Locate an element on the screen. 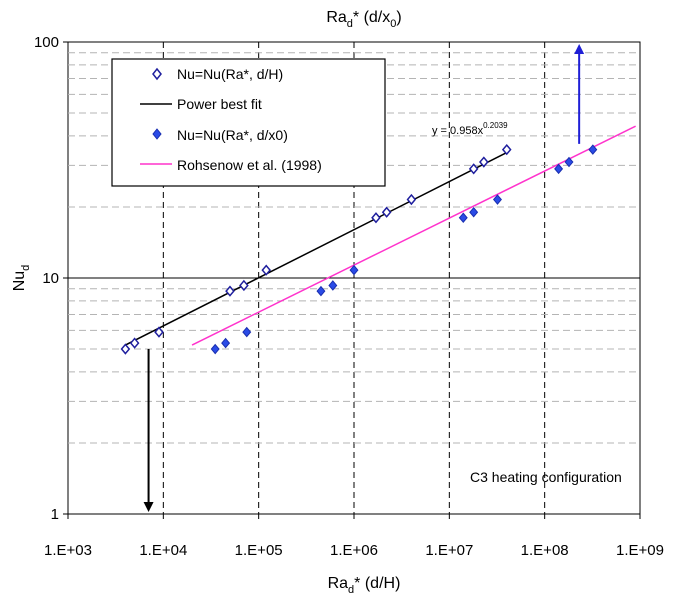 Image resolution: width=680 pixels, height=597 pixels. x-tick-label: 1.E+04 is located at coordinates (163, 550).